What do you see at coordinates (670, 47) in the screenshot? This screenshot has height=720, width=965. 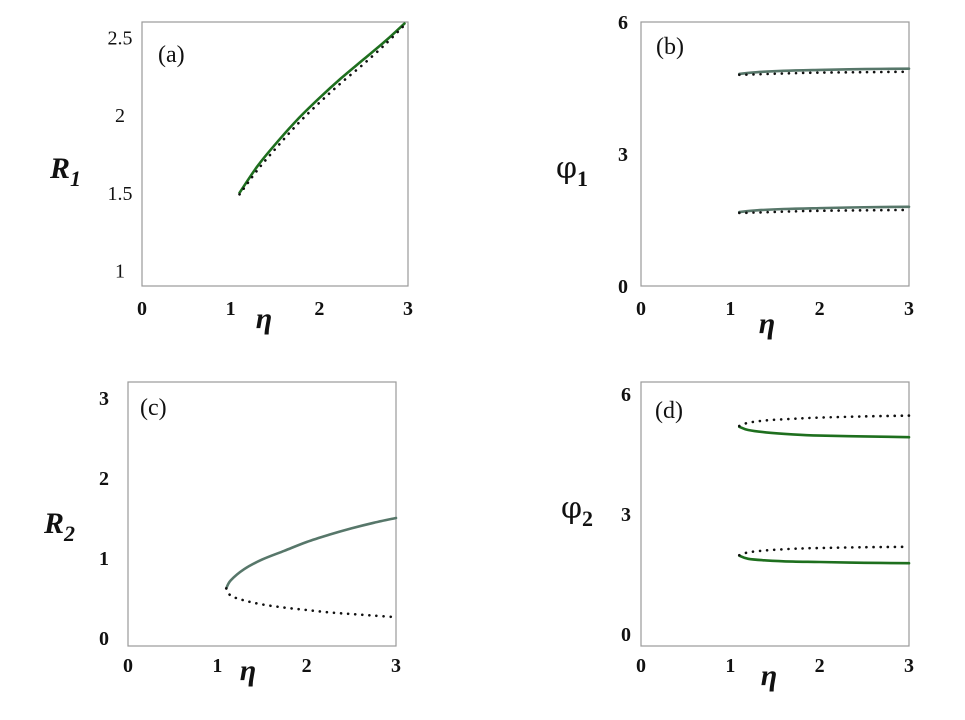 I see `panel-label: (b)` at bounding box center [670, 47].